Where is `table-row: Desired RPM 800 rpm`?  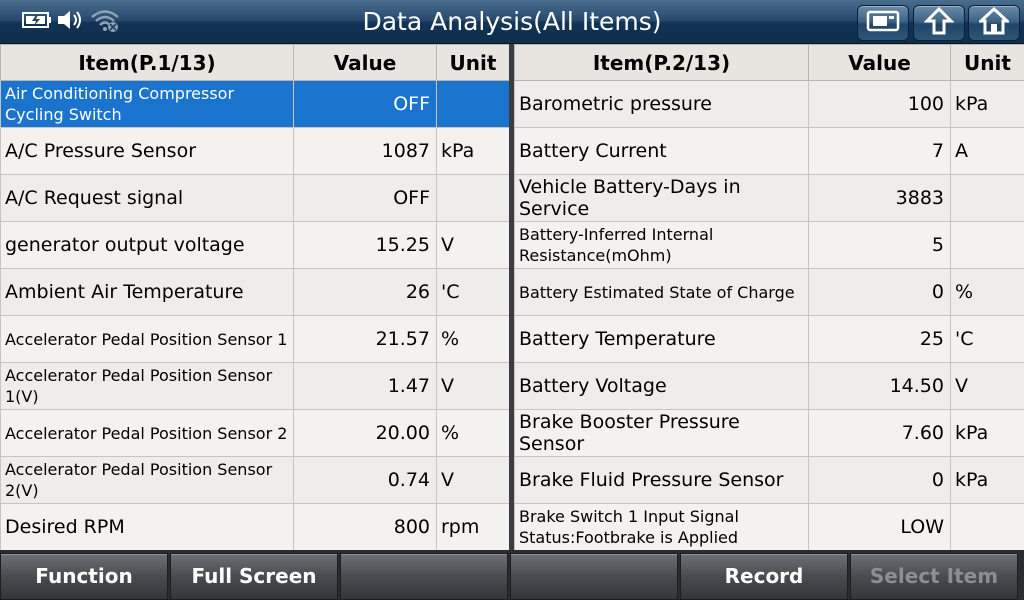 table-row: Desired RPM 800 rpm is located at coordinates (255, 527).